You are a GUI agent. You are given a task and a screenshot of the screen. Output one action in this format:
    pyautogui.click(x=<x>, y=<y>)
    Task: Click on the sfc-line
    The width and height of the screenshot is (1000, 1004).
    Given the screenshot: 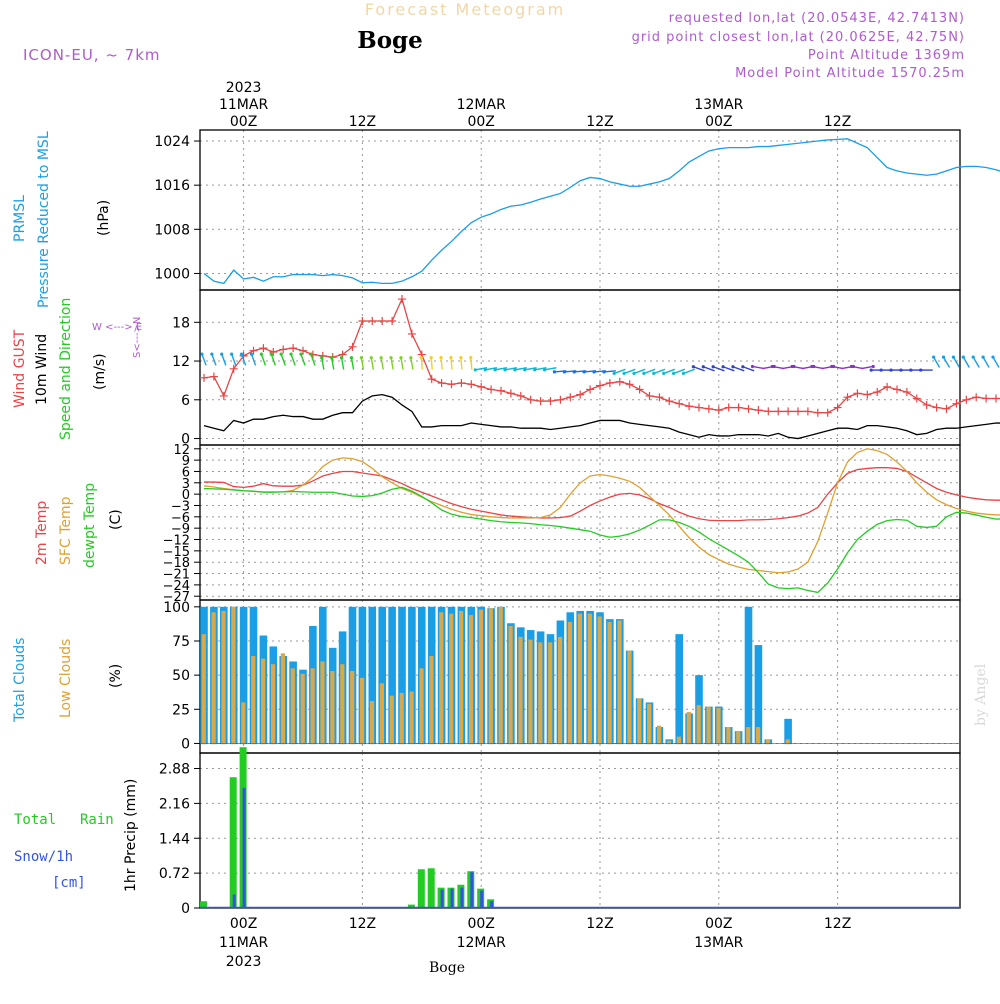 What is the action you would take?
    pyautogui.click(x=601, y=511)
    